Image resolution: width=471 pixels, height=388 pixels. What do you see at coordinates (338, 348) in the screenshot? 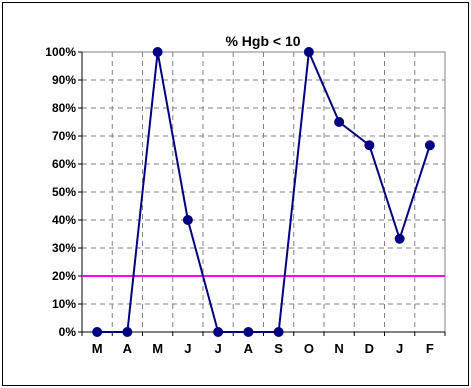
I see `x-tick-label: N` at bounding box center [338, 348].